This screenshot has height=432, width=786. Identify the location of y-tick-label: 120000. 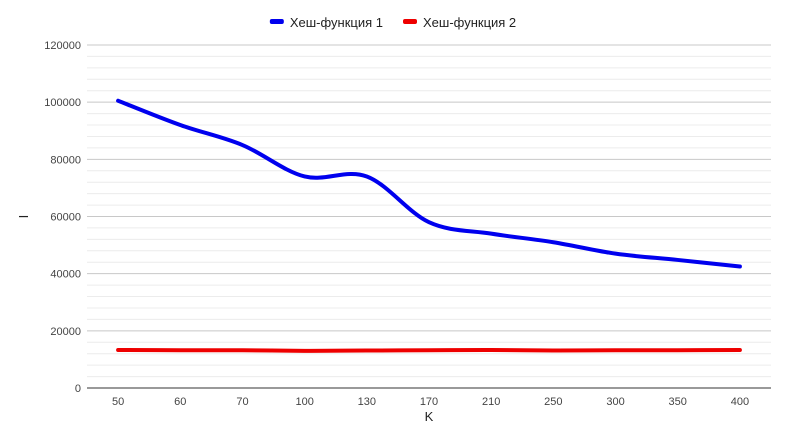
(62, 46).